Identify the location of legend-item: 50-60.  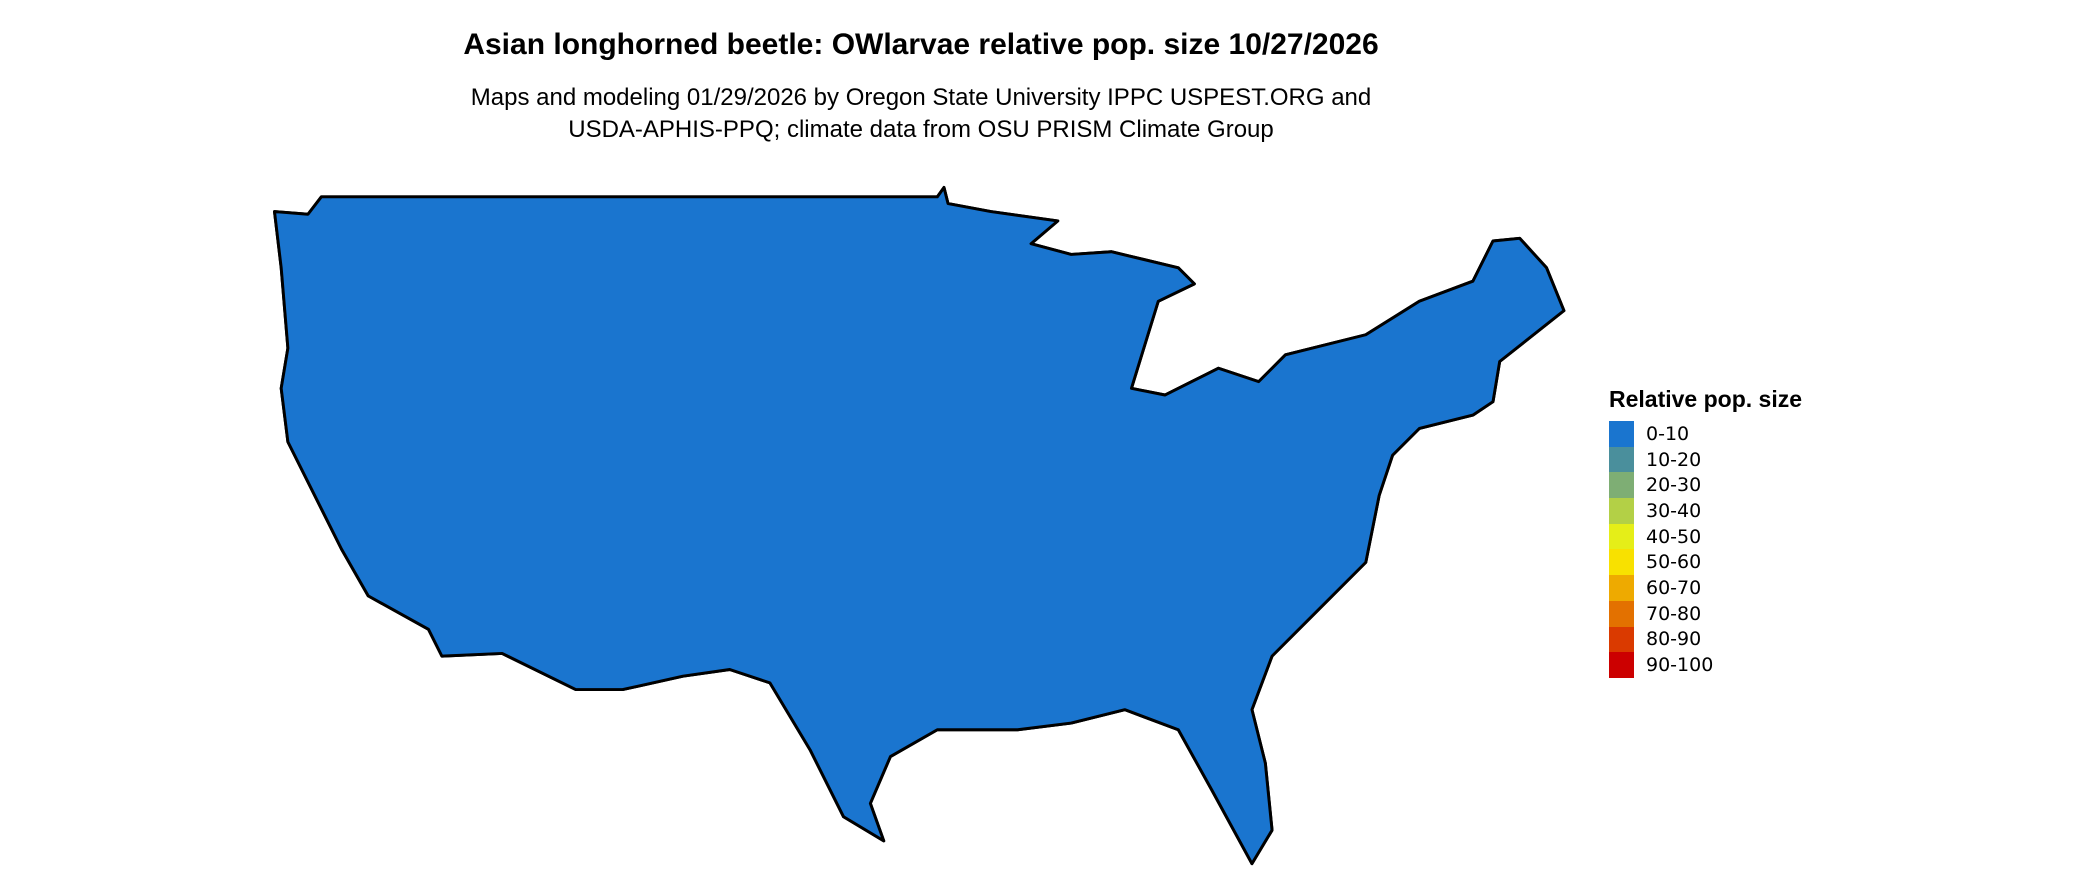
(1705, 562).